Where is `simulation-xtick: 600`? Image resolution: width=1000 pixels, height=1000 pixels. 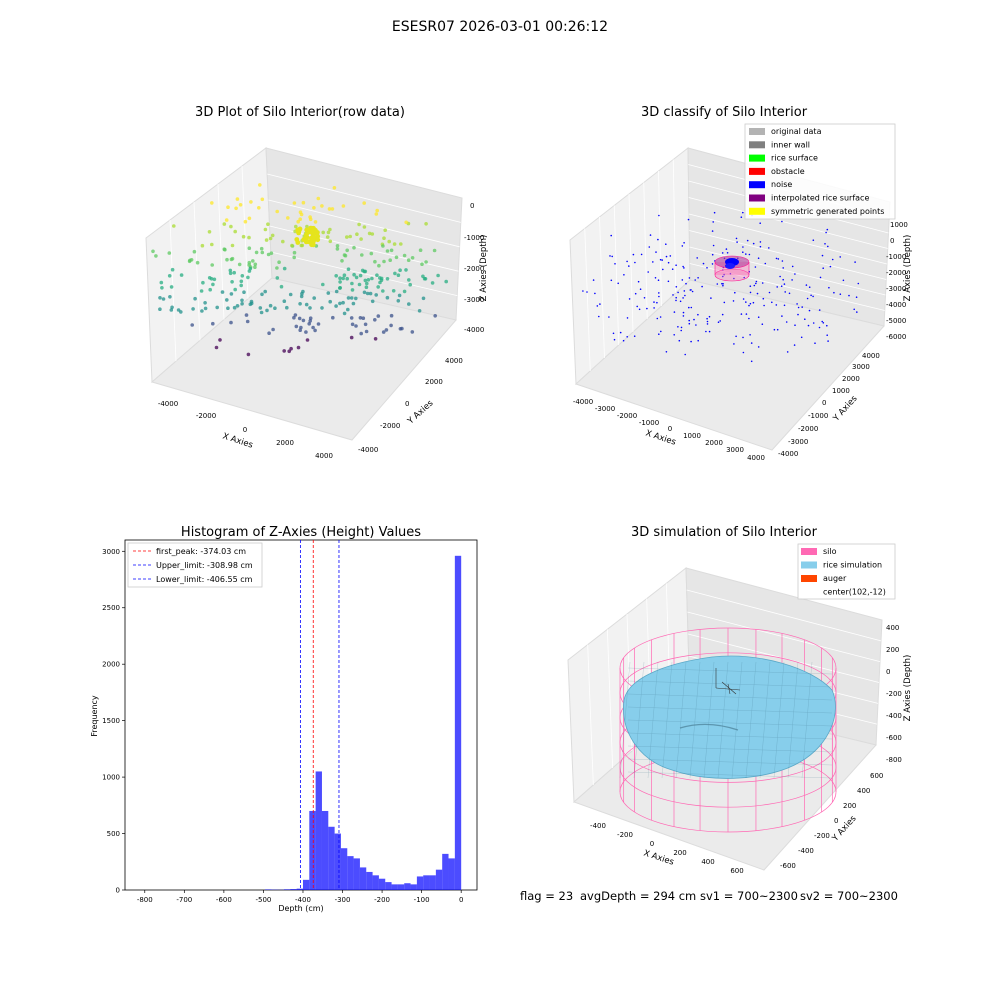
simulation-xtick: 600 is located at coordinates (736, 871).